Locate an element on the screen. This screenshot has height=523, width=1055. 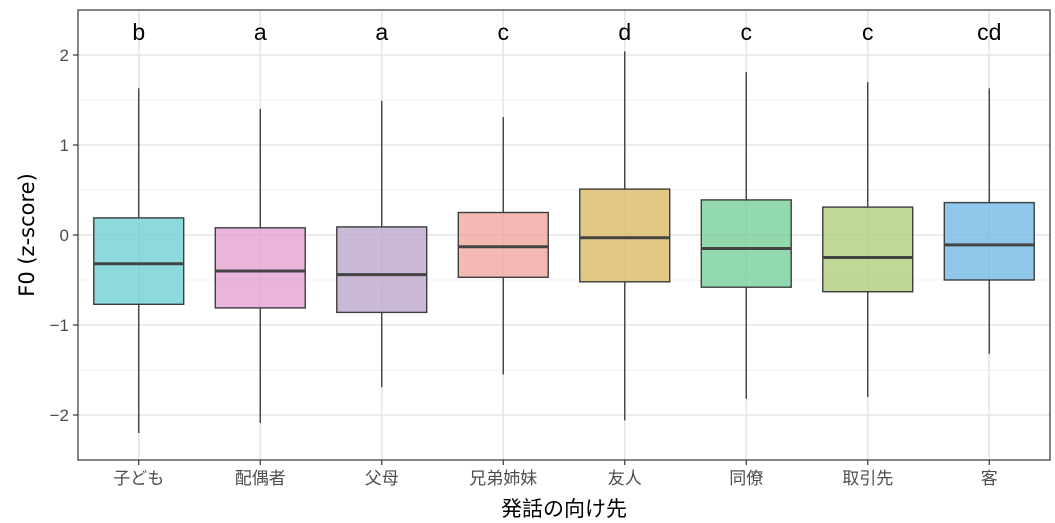
y-axis-title: F0 (z-score) is located at coordinates (27, 235).